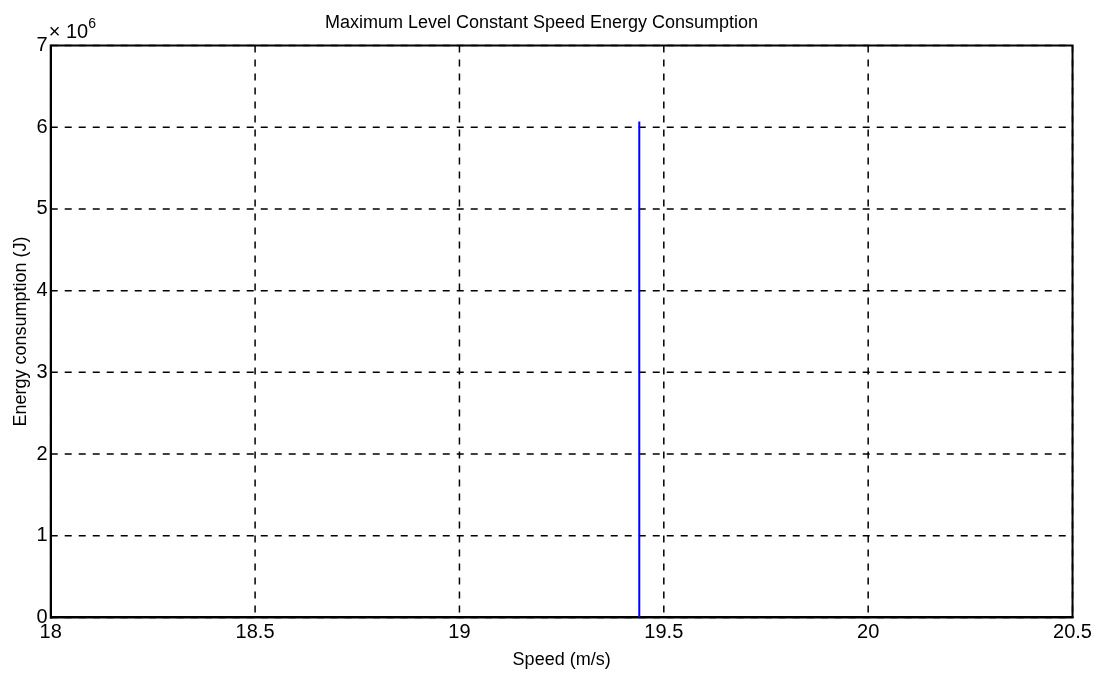  Describe the element at coordinates (868, 630) in the screenshot. I see `x-tick-label: 20` at that location.